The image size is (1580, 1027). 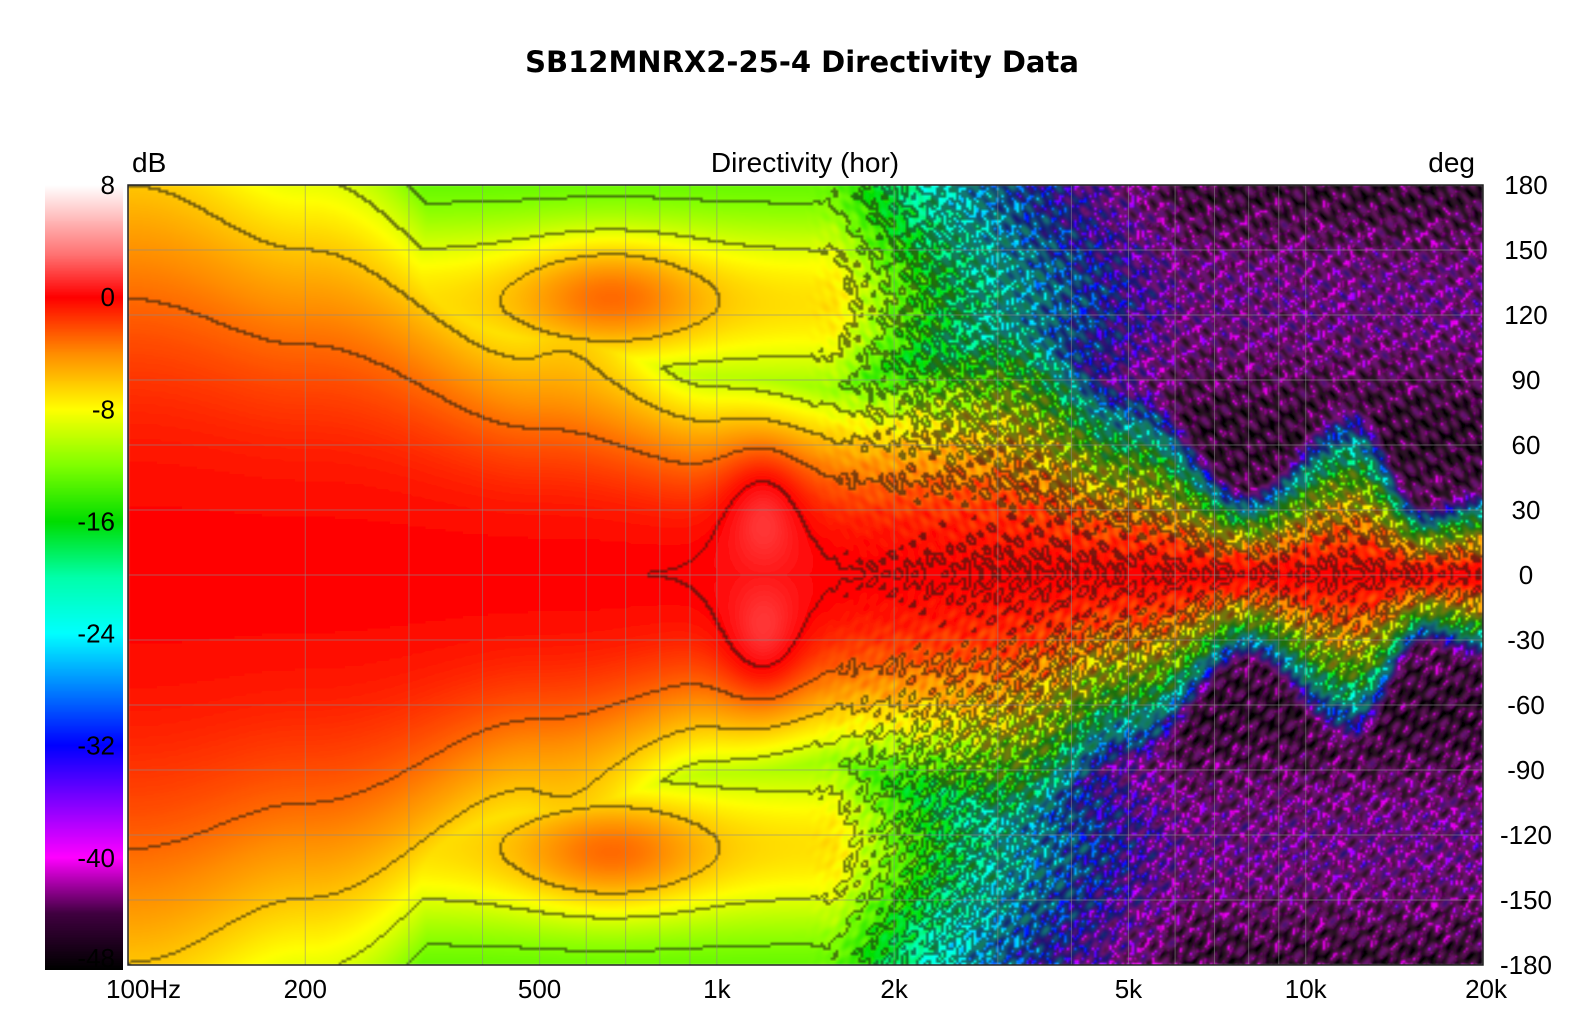 What do you see at coordinates (1526, 770) in the screenshot?
I see `y-tick--90: -90` at bounding box center [1526, 770].